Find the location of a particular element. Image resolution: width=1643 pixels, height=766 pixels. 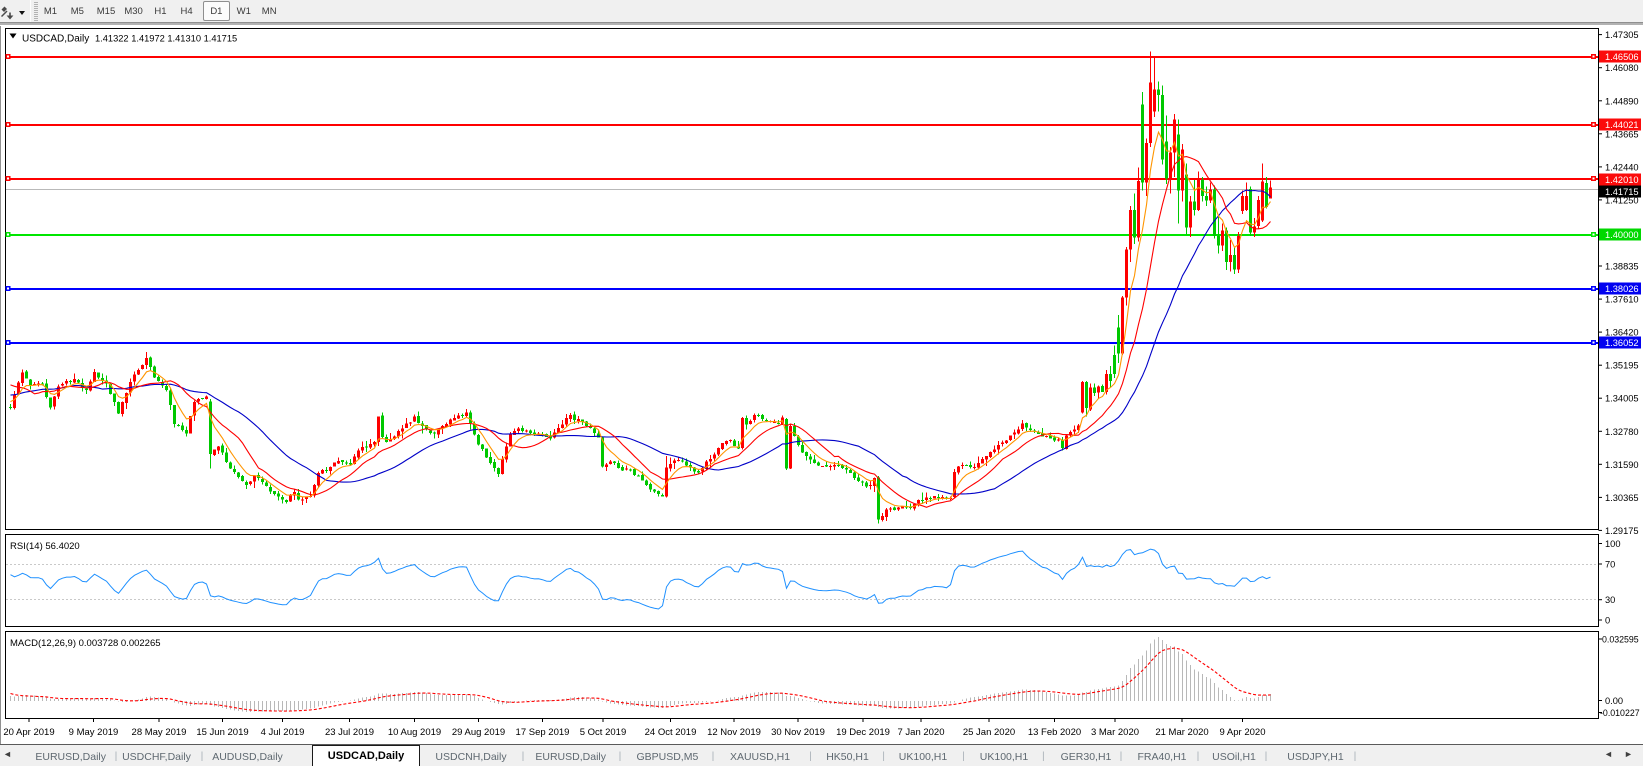

svg-text: 9 May 2019 is located at coordinates (94, 732).